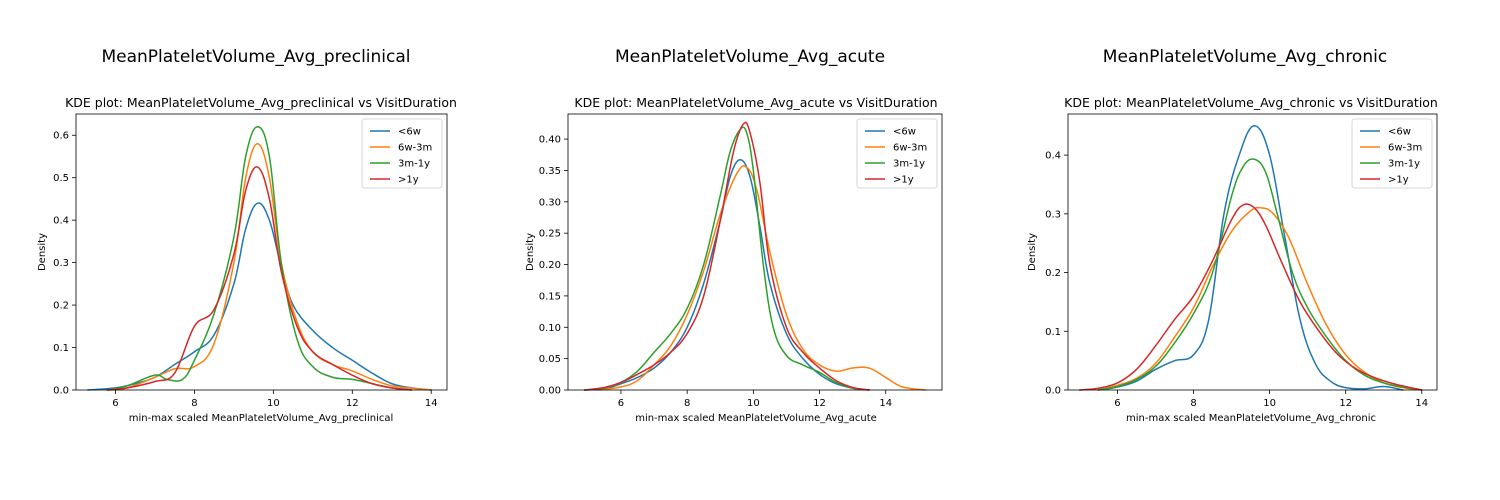  I want to click on y-tick-label: 0.00, so click(550, 391).